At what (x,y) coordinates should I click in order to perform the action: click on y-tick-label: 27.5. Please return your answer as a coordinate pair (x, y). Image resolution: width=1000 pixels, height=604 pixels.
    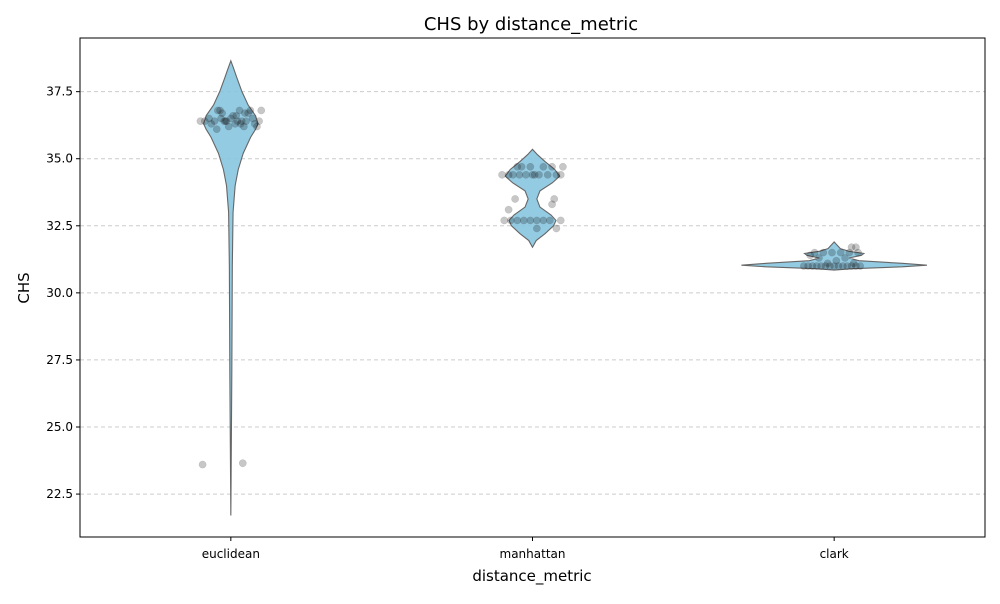
    Looking at the image, I should click on (59, 360).